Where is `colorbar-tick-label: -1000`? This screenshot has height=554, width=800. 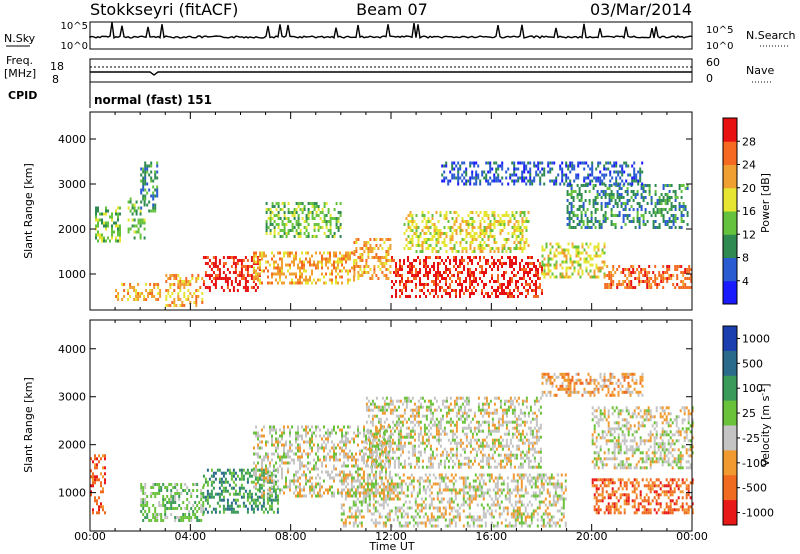 colorbar-tick-label: -1000 is located at coordinates (758, 513).